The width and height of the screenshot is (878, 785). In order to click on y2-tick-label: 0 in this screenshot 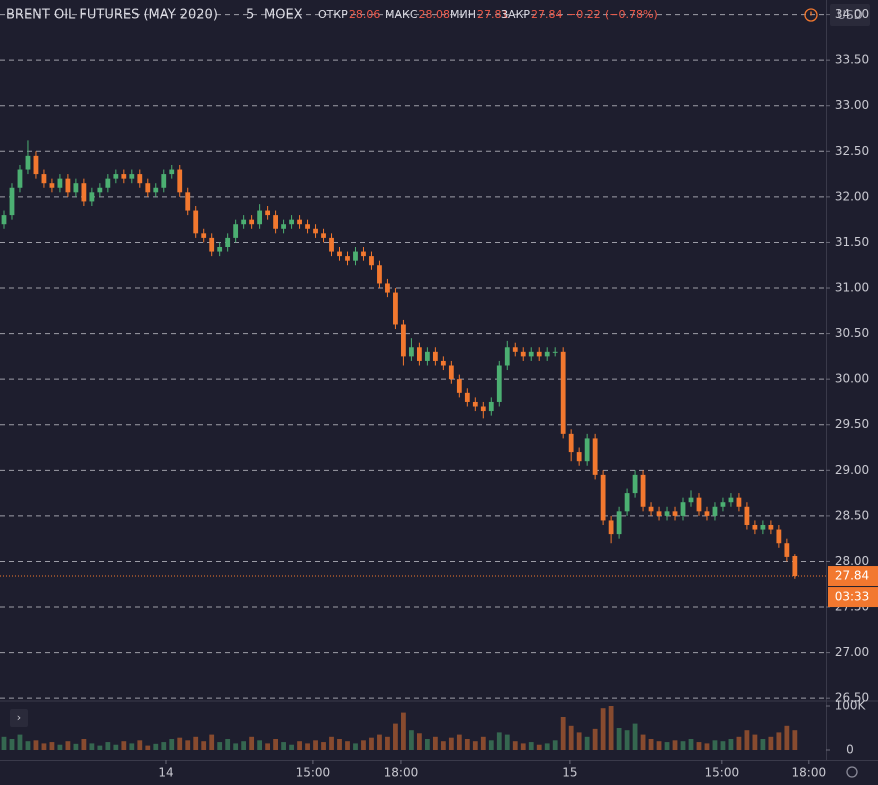, I will do `click(850, 750)`.